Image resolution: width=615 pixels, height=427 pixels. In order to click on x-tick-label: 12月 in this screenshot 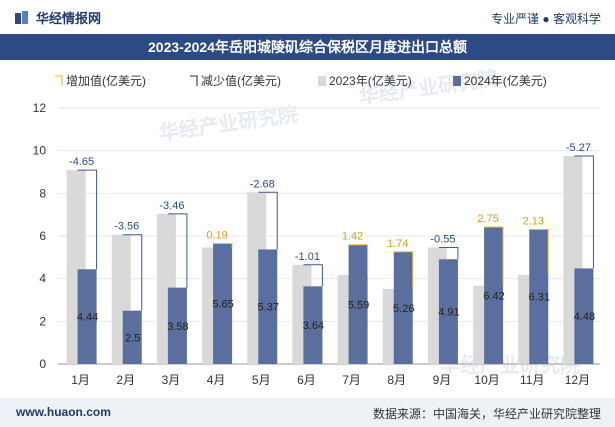, I will do `click(577, 380)`.